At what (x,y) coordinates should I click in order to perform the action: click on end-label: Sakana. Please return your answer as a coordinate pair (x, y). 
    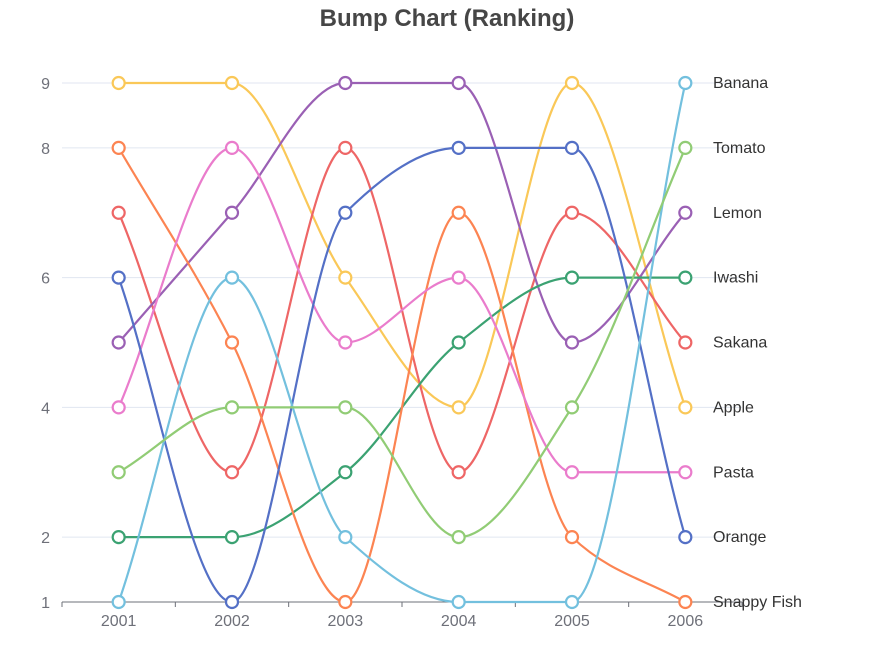
    Looking at the image, I should click on (740, 343).